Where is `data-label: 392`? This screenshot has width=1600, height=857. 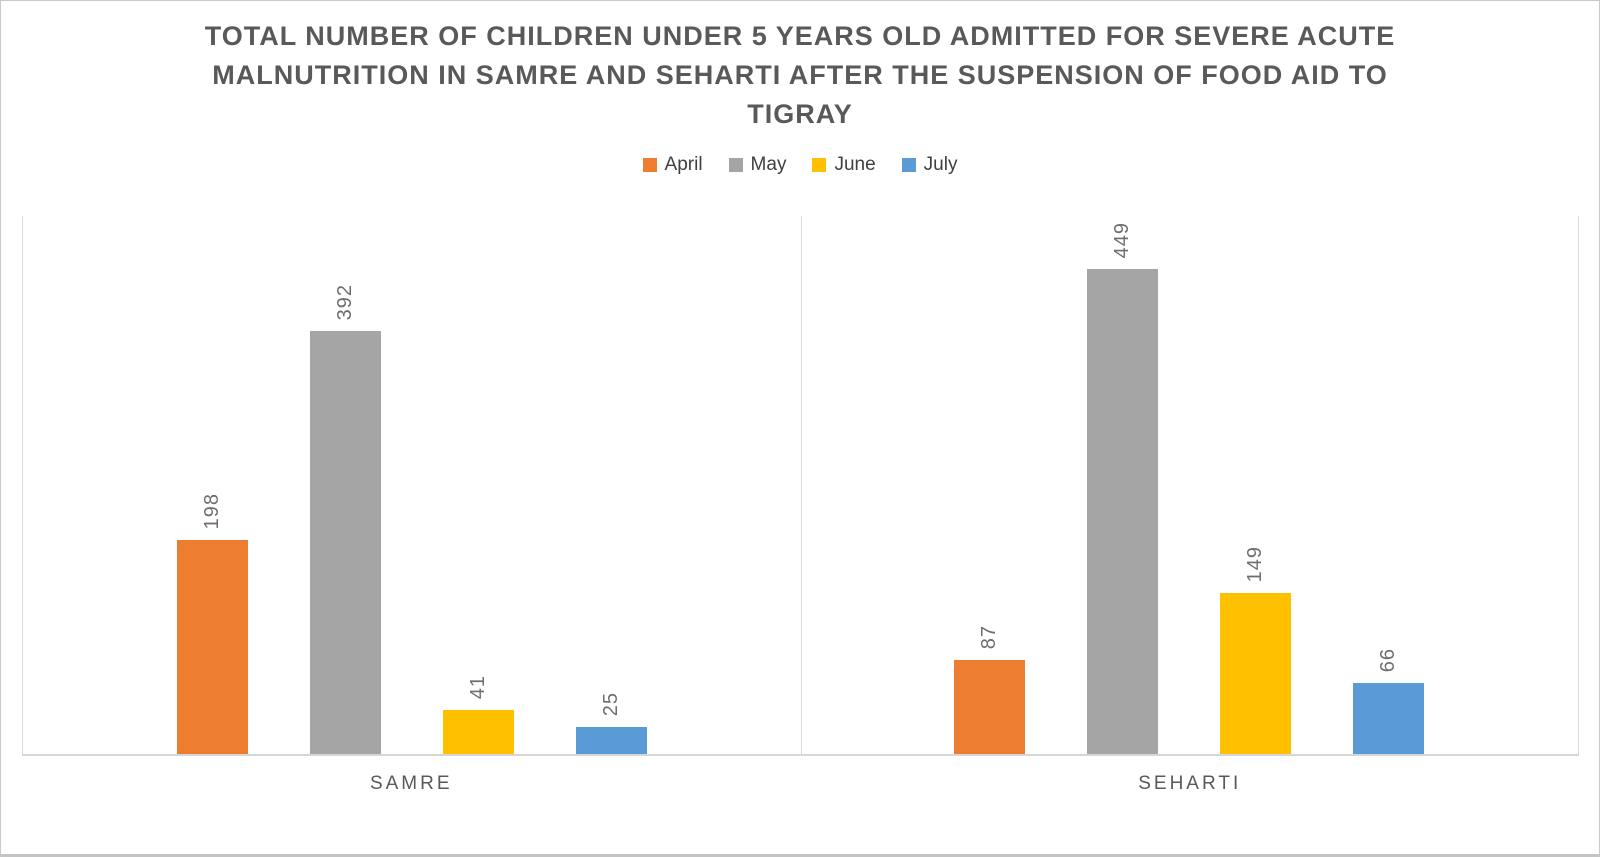
data-label: 392 is located at coordinates (344, 301).